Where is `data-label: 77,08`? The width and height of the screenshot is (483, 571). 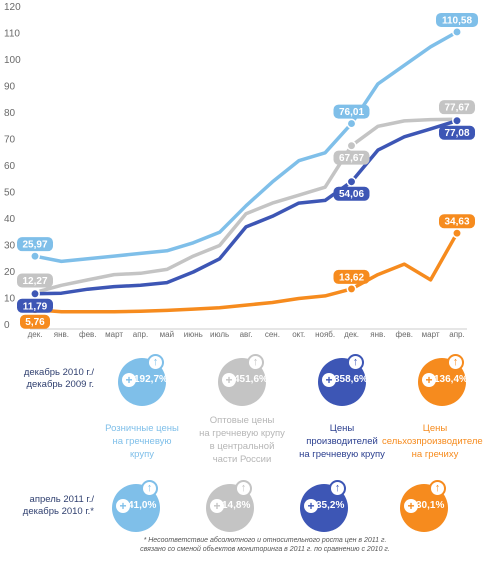
data-label: 77,08 is located at coordinates (456, 133).